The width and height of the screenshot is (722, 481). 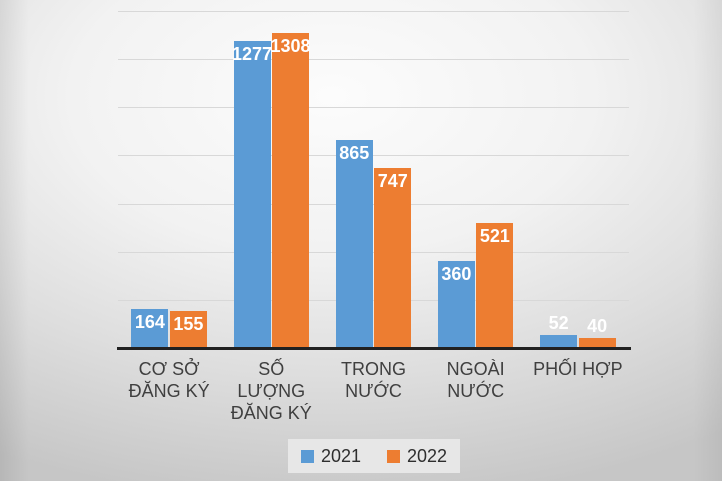 I want to click on category-label-1: SỐ LƯỢNG ĐĂNG KÝ, so click(x=271, y=391).